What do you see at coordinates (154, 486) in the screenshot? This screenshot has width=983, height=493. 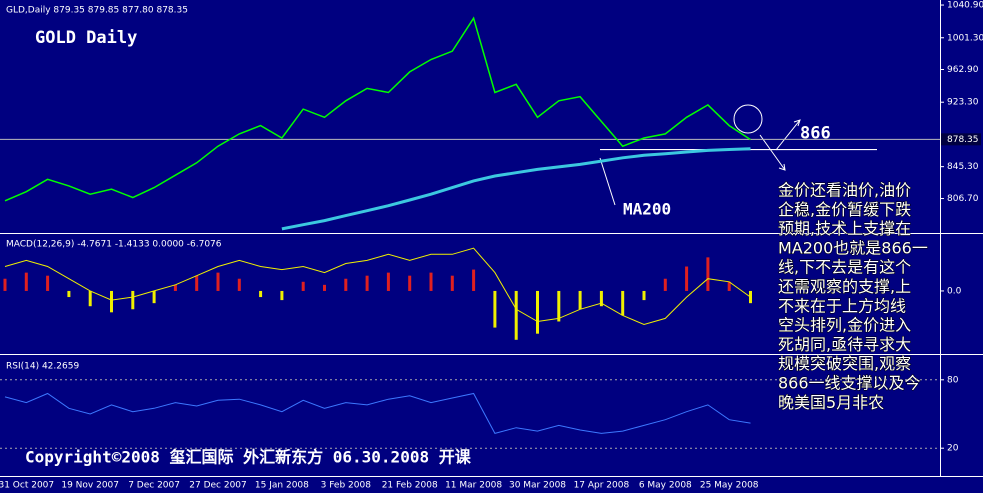 I see `x-tick-label: 7 Dec 2007` at bounding box center [154, 486].